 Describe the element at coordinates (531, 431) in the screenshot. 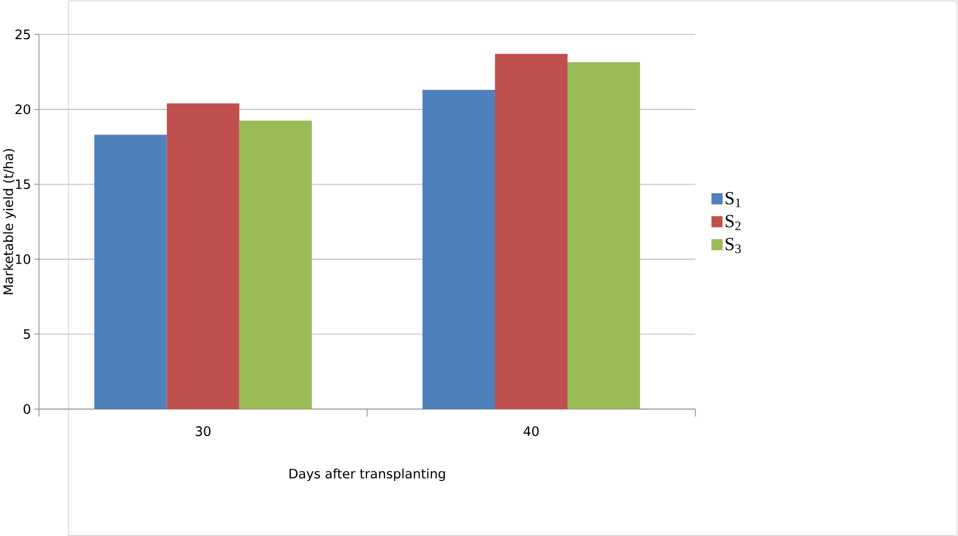

I see `x-tick-label: 40` at that location.